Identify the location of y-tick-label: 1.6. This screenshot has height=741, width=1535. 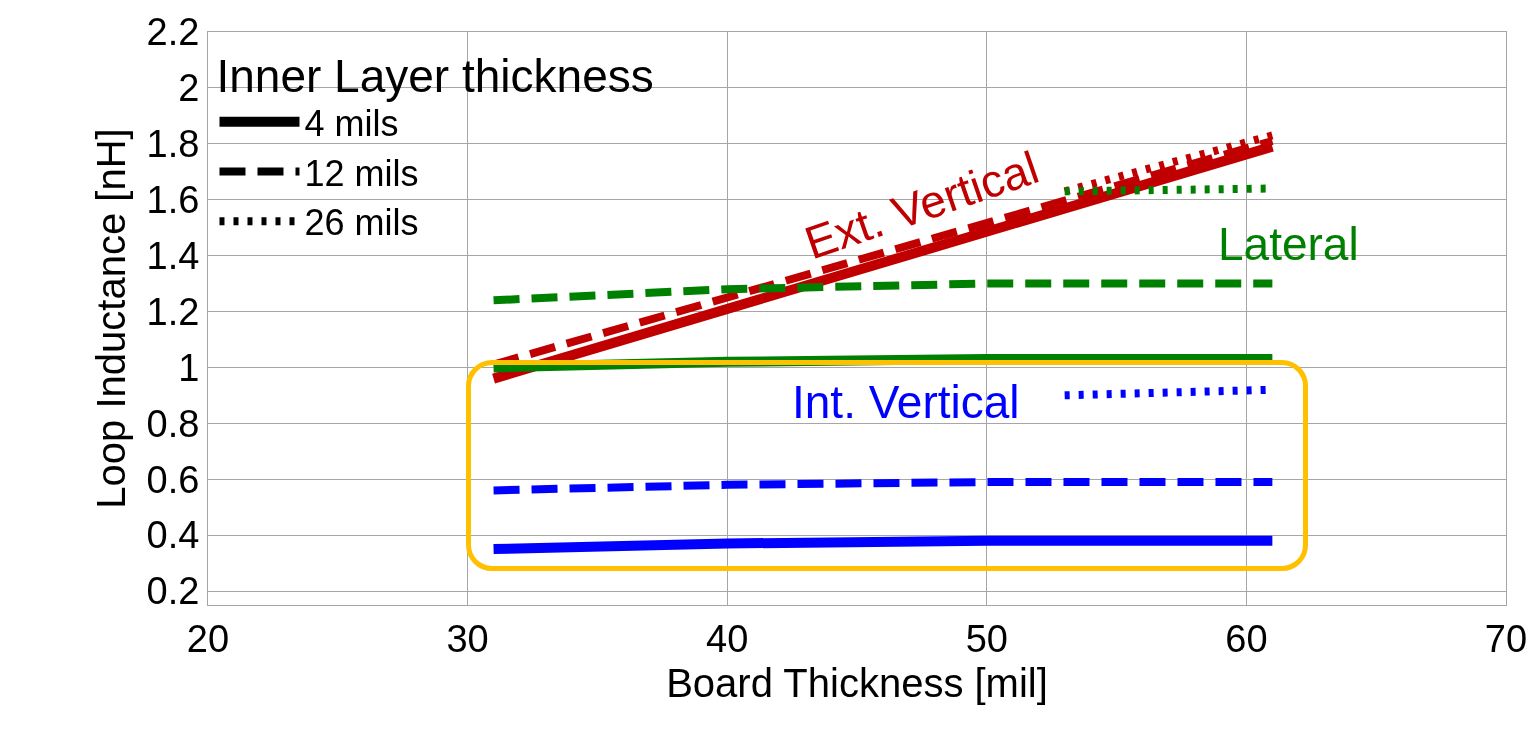
(173, 200).